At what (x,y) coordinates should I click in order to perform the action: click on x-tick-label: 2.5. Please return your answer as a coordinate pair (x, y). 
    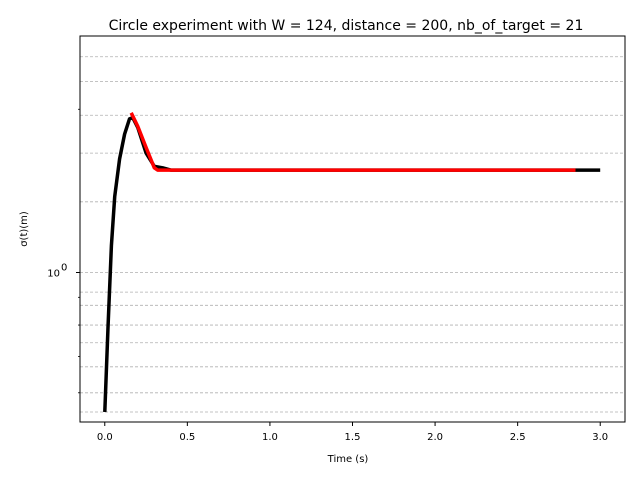
    Looking at the image, I should click on (518, 437).